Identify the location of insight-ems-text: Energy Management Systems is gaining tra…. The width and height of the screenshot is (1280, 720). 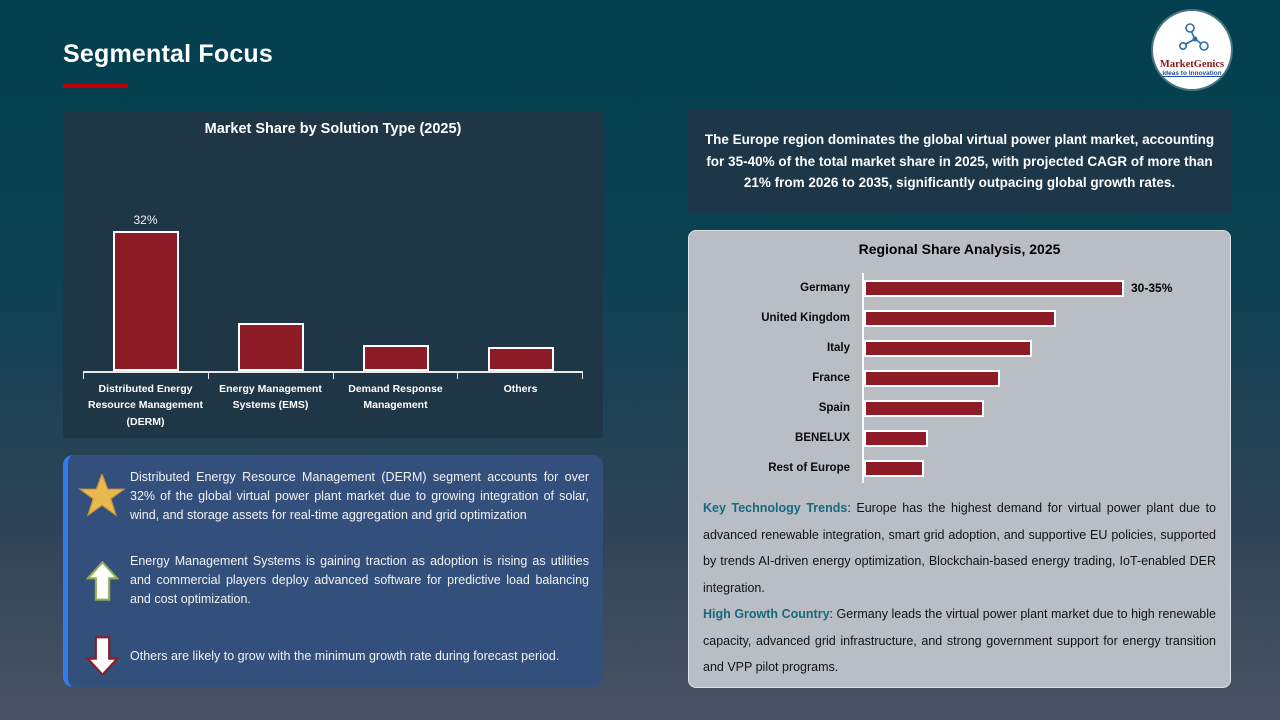
(359, 580).